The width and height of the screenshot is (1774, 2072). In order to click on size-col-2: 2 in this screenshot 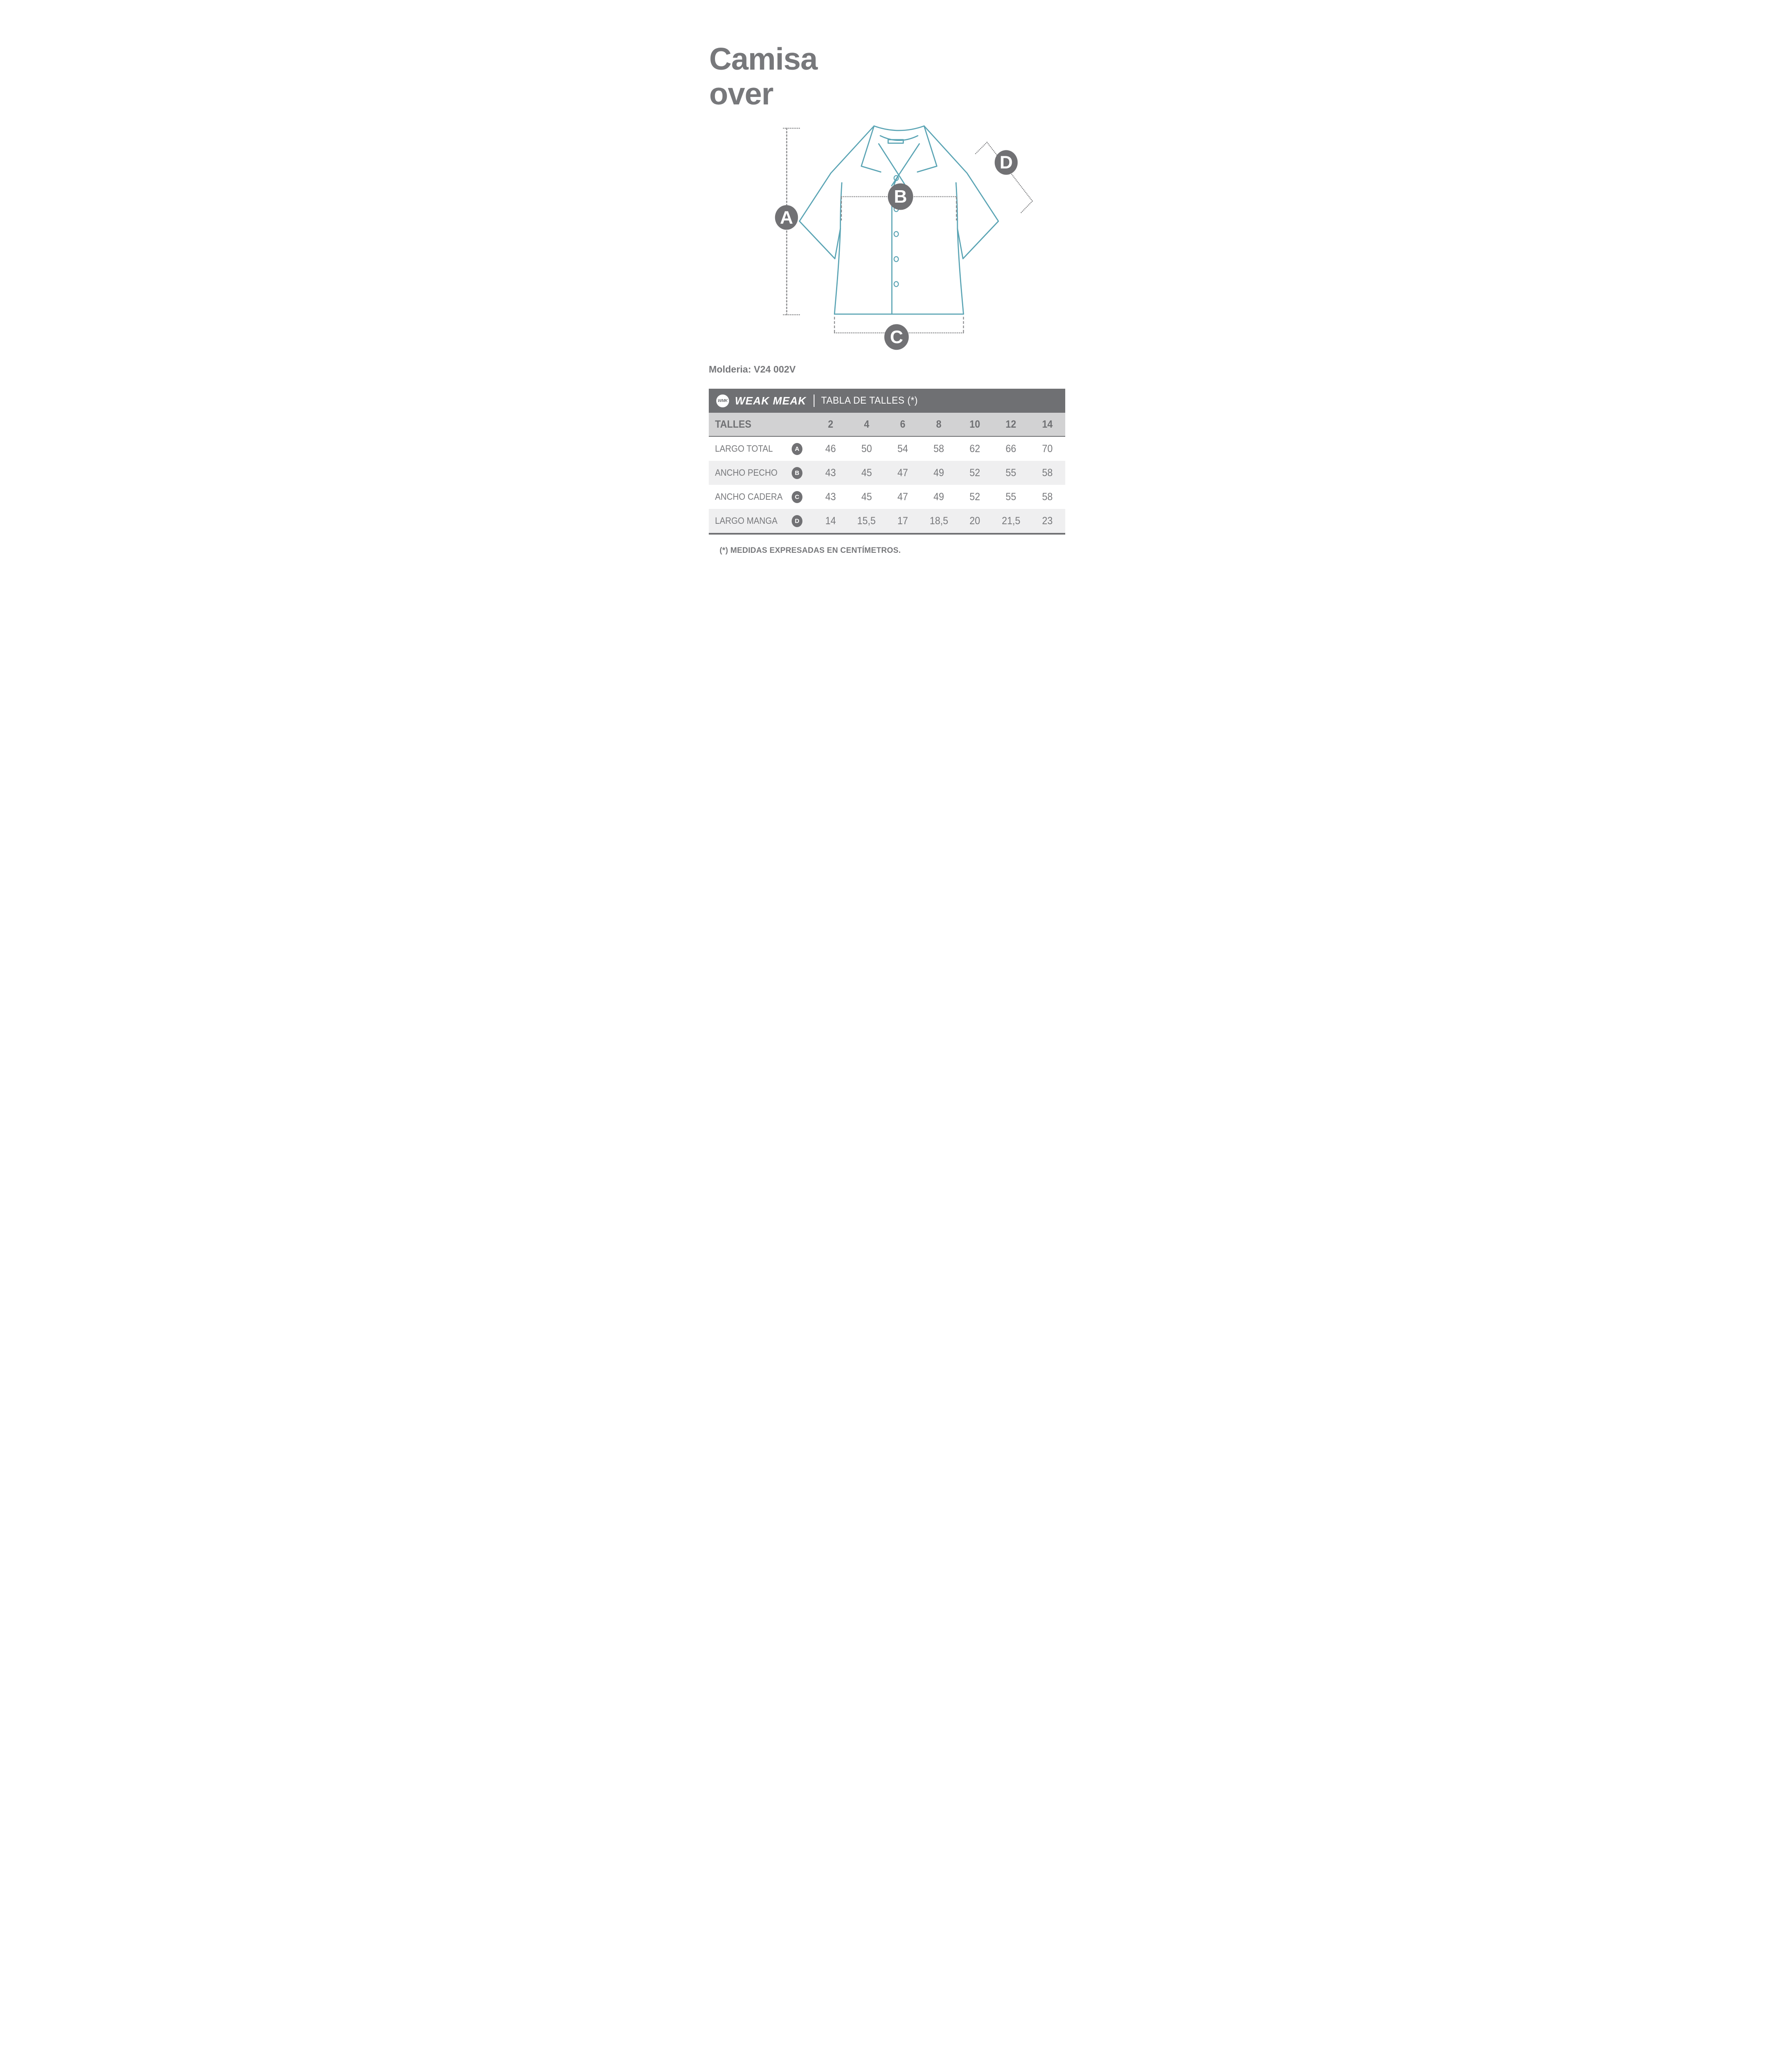, I will do `click(830, 424)`.